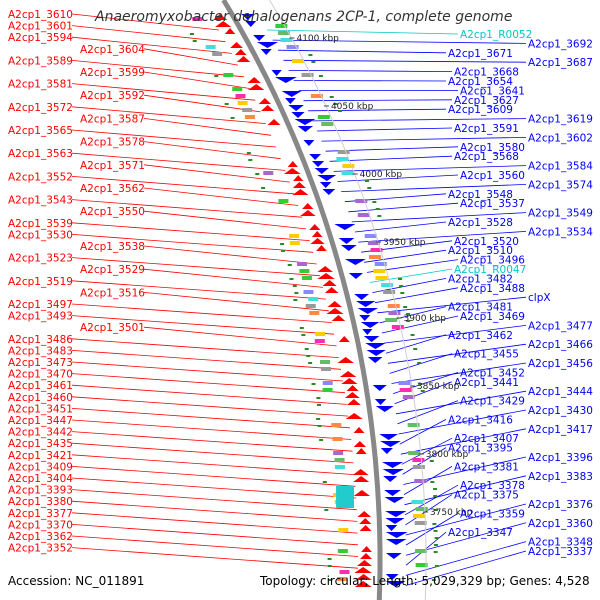  I want to click on right-gene-label: clpX, so click(539, 298).